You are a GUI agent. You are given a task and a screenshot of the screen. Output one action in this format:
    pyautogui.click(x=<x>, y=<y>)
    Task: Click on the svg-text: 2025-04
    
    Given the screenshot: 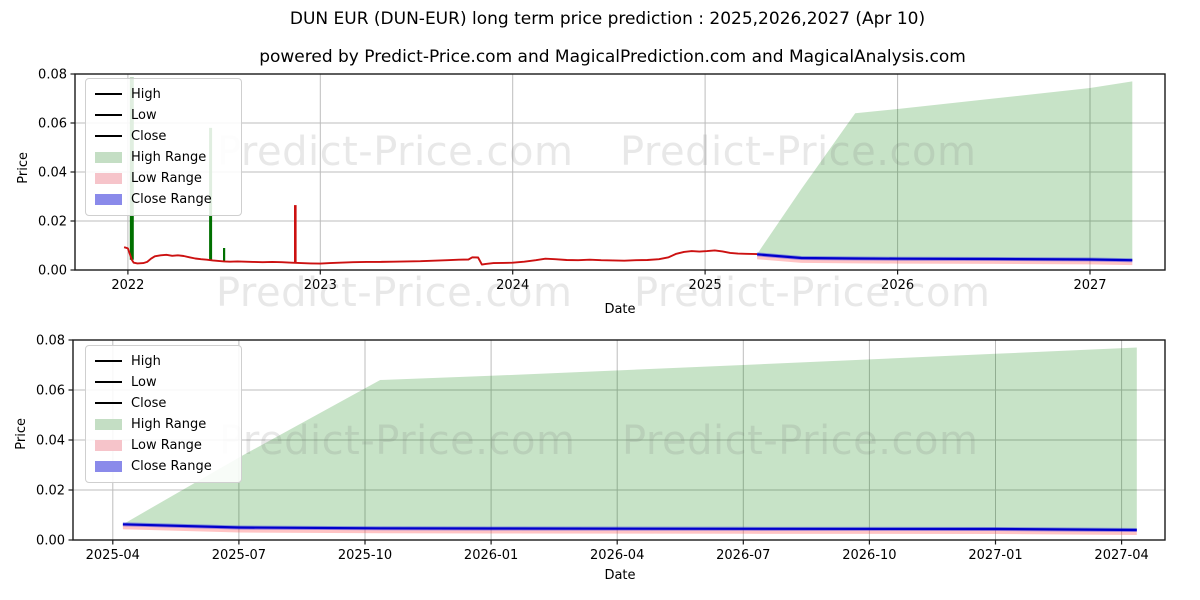 What is the action you would take?
    pyautogui.click(x=113, y=555)
    